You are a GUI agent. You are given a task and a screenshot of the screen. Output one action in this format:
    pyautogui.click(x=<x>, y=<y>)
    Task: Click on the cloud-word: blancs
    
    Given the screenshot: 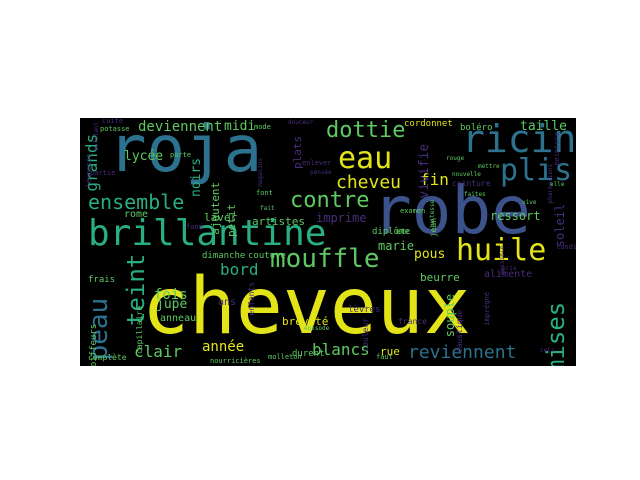 What is the action you would take?
    pyautogui.click(x=341, y=349)
    